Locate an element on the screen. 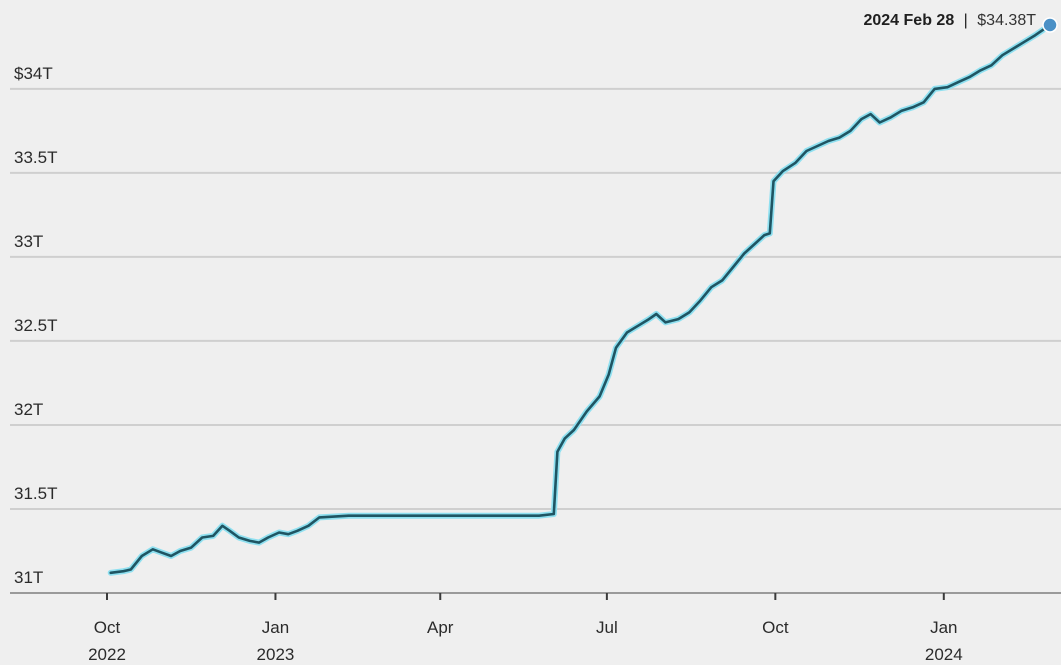 The height and width of the screenshot is (665, 1061). annotation-date: 2024 Feb 28 is located at coordinates (908, 20).